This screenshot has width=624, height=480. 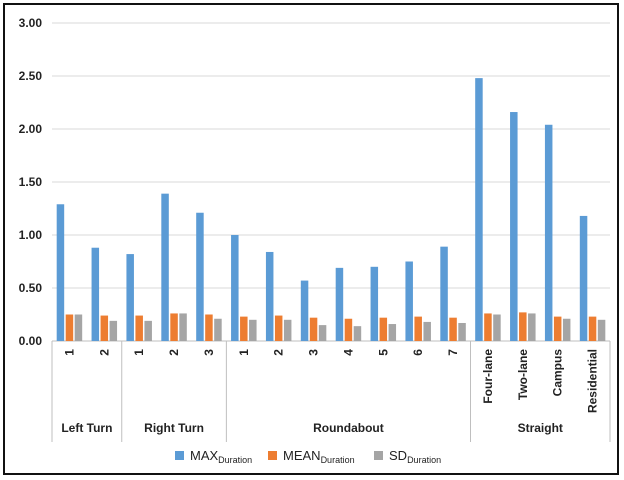 I want to click on category-label: Four-lane, so click(x=488, y=376).